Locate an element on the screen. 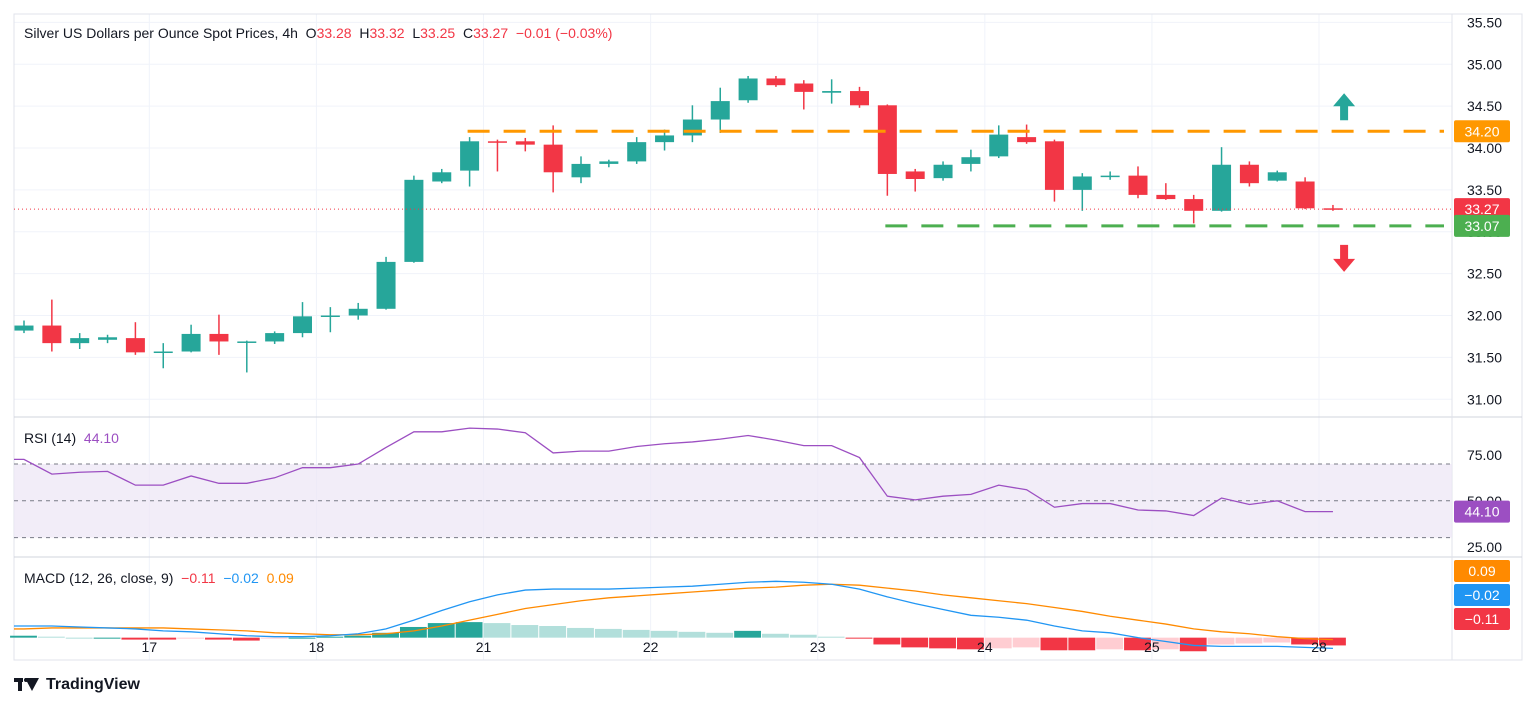  support-price-tag: 33.07 is located at coordinates (1481, 226).